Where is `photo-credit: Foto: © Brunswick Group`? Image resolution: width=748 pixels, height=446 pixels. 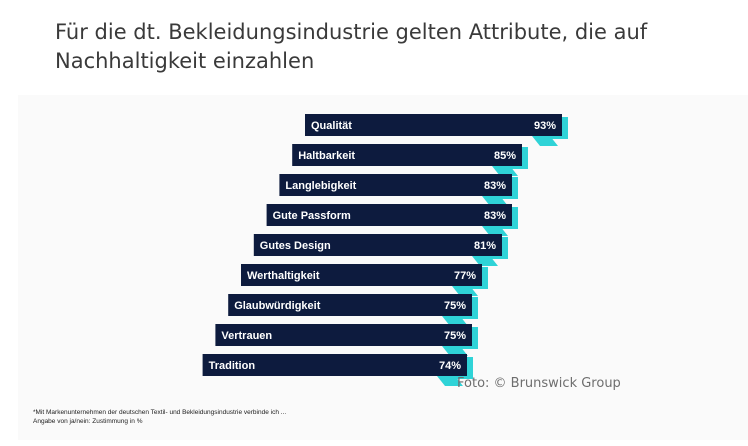 photo-credit: Foto: © Brunswick Group is located at coordinates (539, 383).